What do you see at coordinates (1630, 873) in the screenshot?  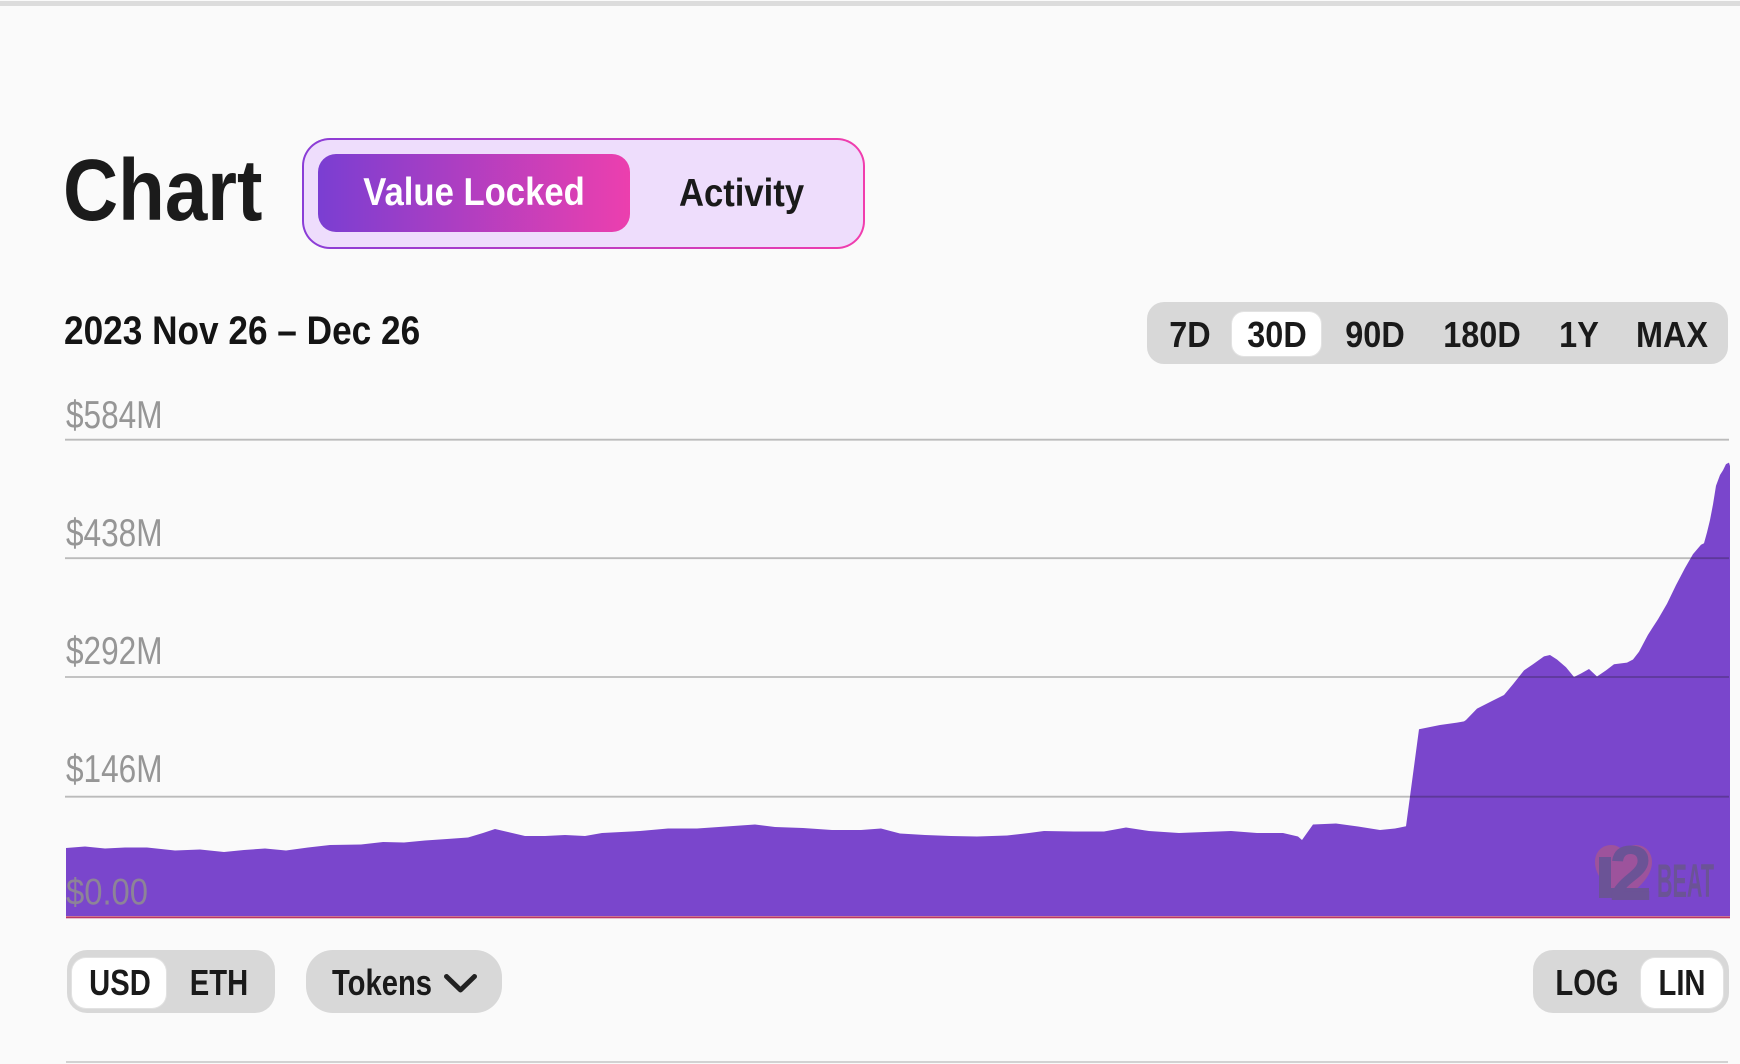 I see `svg-text: 2` at bounding box center [1630, 873].